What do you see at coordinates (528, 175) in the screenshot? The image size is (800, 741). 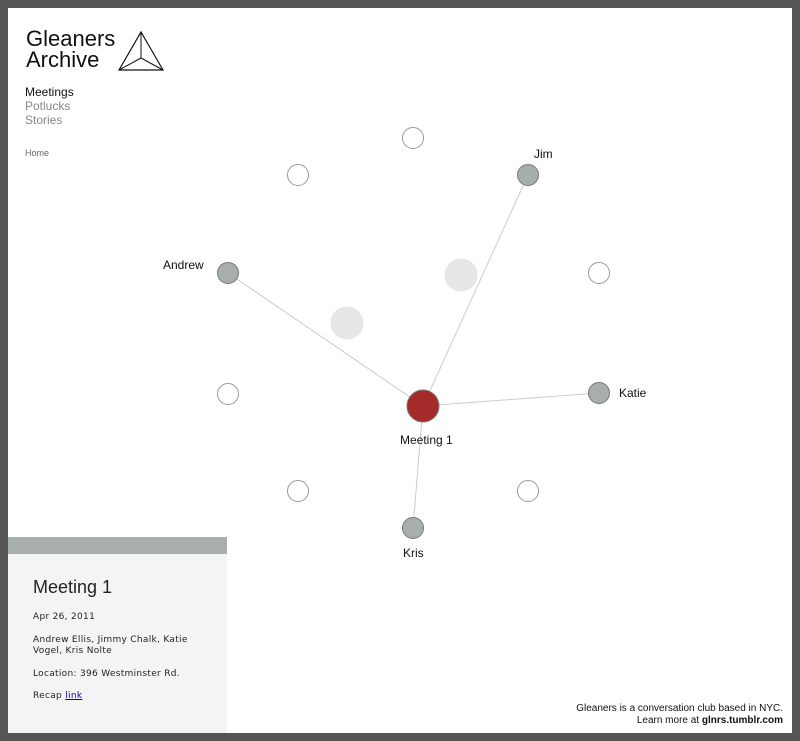 I see `person-node-jim` at bounding box center [528, 175].